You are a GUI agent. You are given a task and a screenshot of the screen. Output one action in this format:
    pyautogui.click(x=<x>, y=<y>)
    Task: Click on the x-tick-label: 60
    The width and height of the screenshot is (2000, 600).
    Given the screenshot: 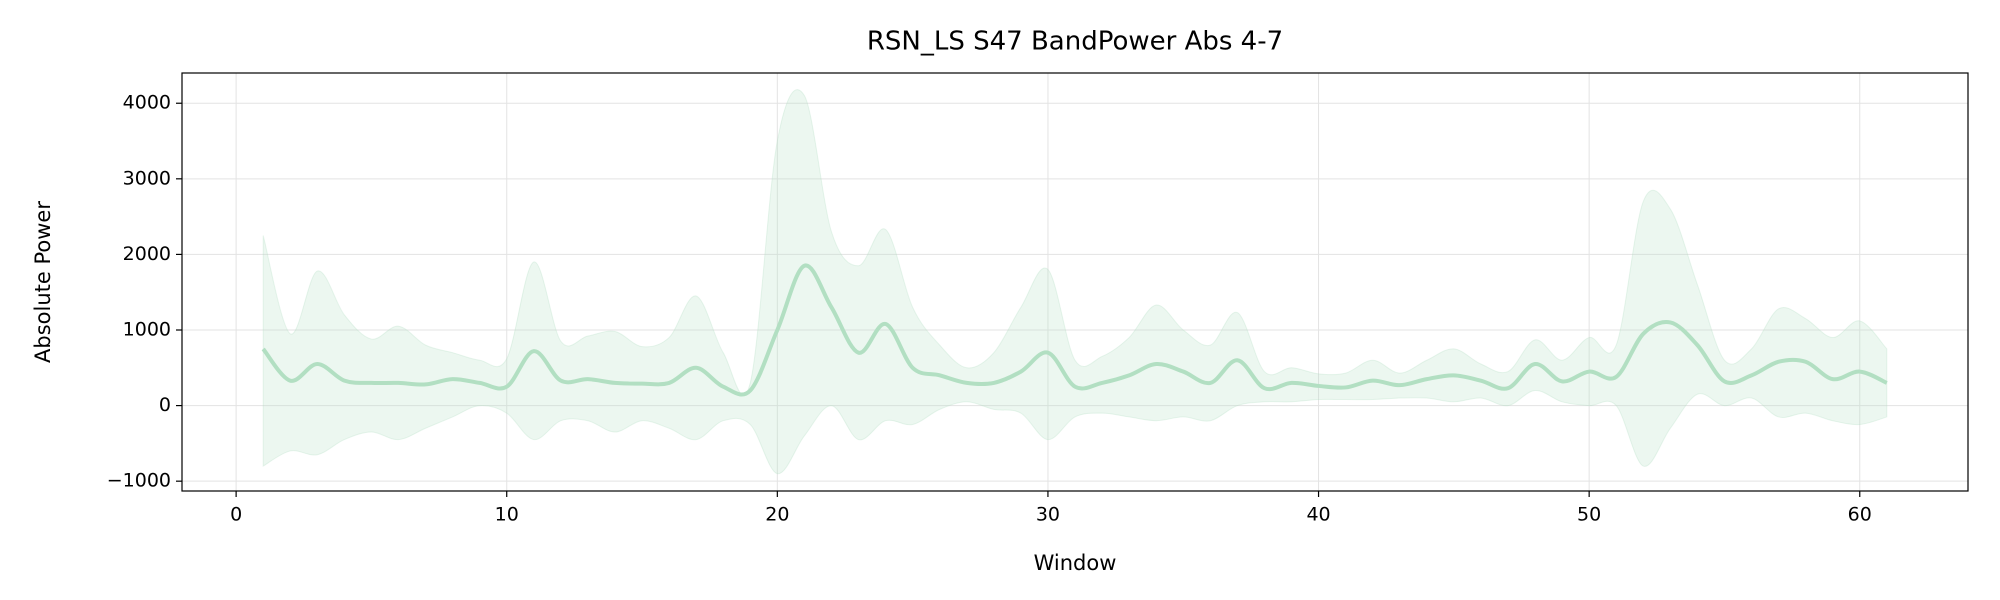 What is the action you would take?
    pyautogui.click(x=1860, y=515)
    